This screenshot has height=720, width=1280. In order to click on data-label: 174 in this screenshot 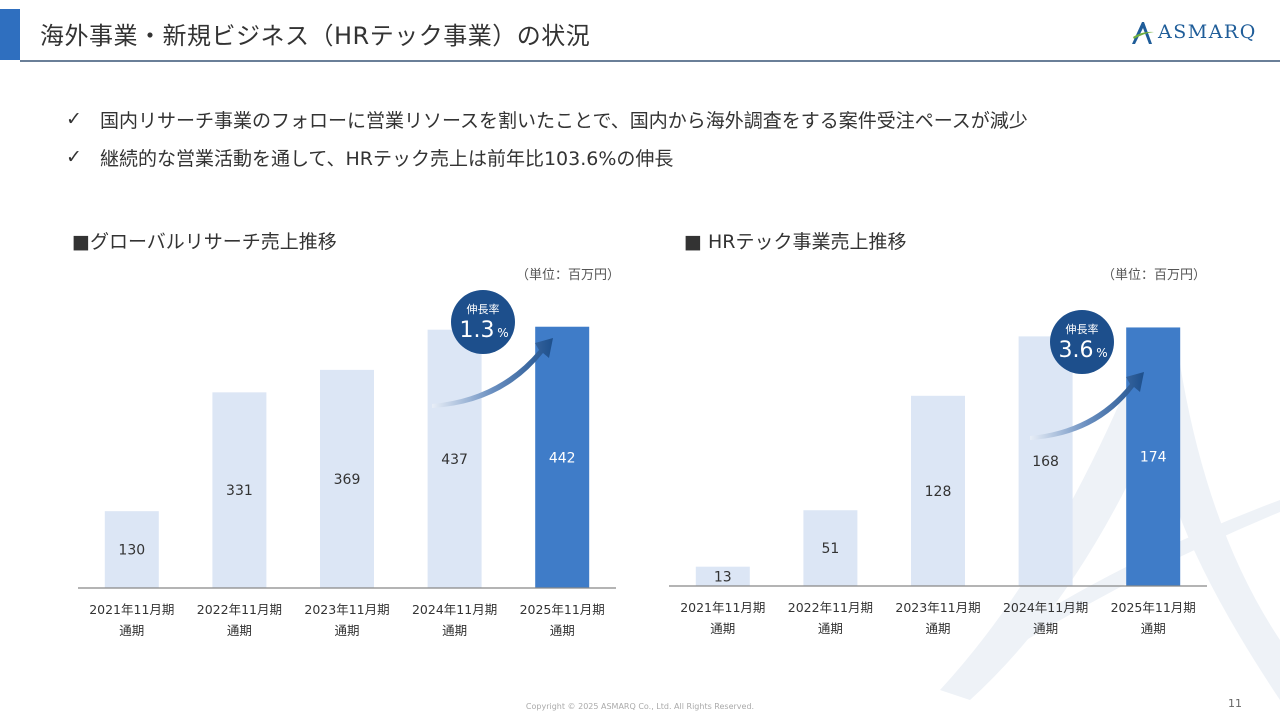, I will do `click(1153, 458)`.